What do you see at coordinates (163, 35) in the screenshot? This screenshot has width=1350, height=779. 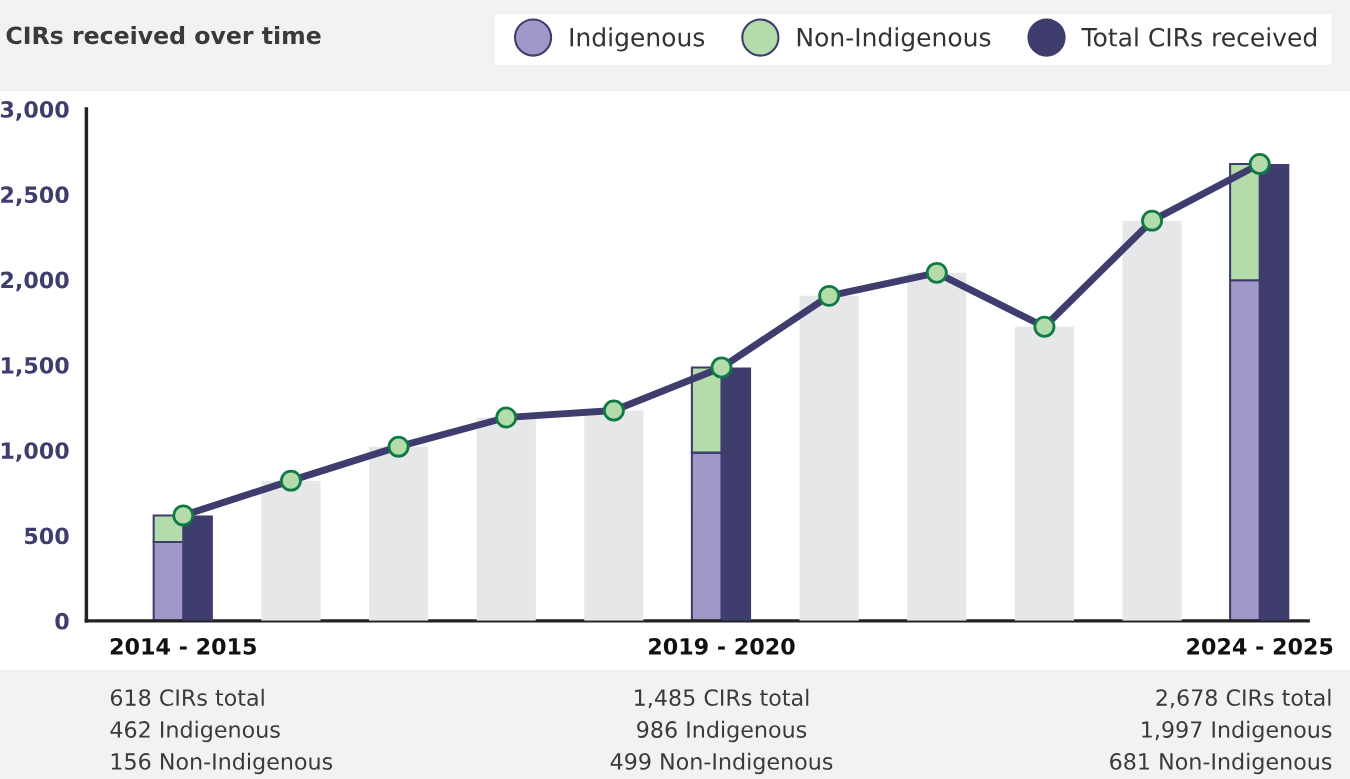 I see `chart-title: CIRs received over time` at bounding box center [163, 35].